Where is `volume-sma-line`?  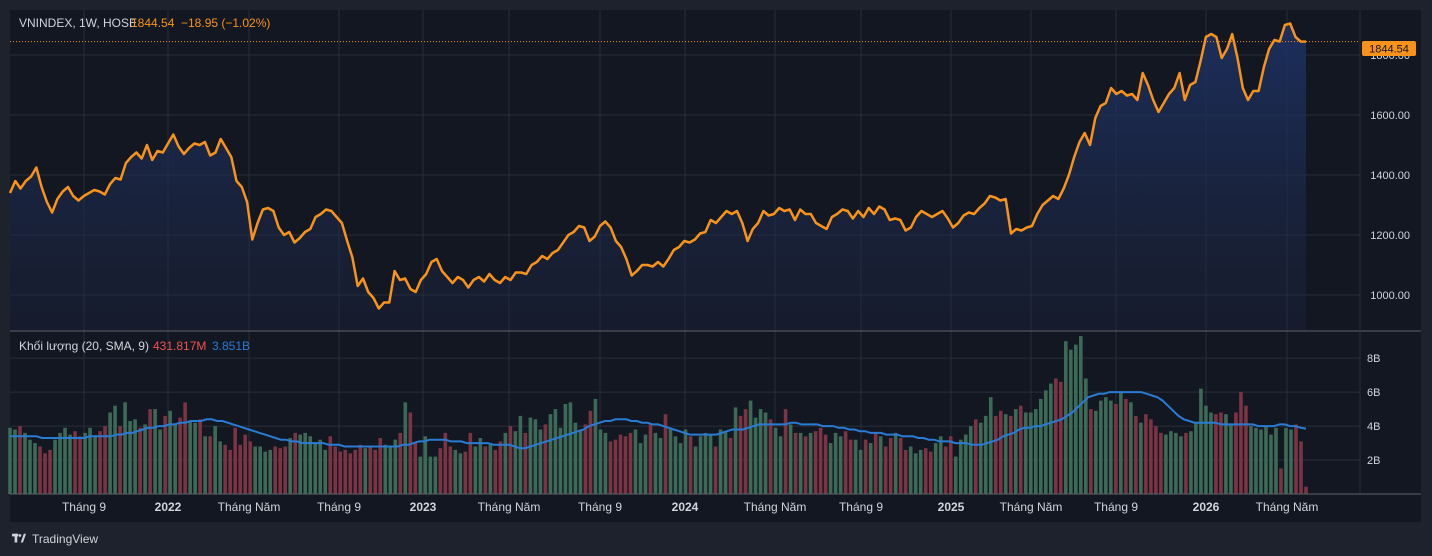 volume-sma-line is located at coordinates (658, 420).